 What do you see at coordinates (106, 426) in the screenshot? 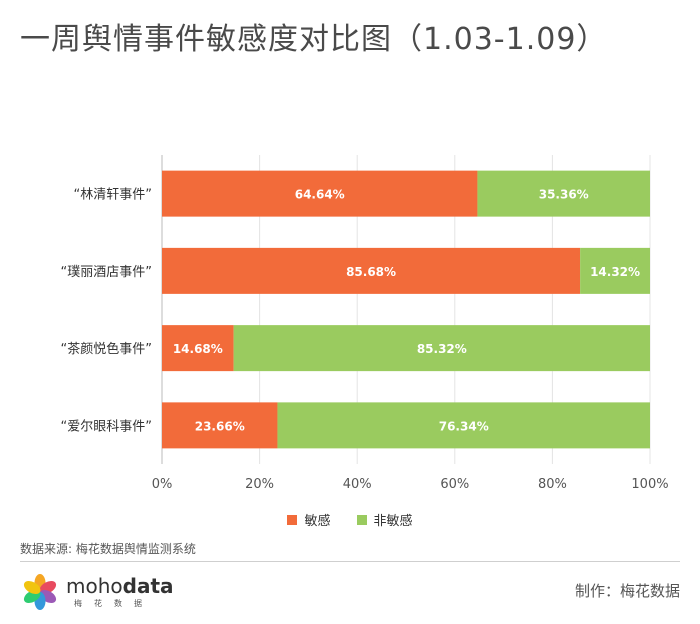
I see `category-label: “爱尔眼科事件”` at bounding box center [106, 426].